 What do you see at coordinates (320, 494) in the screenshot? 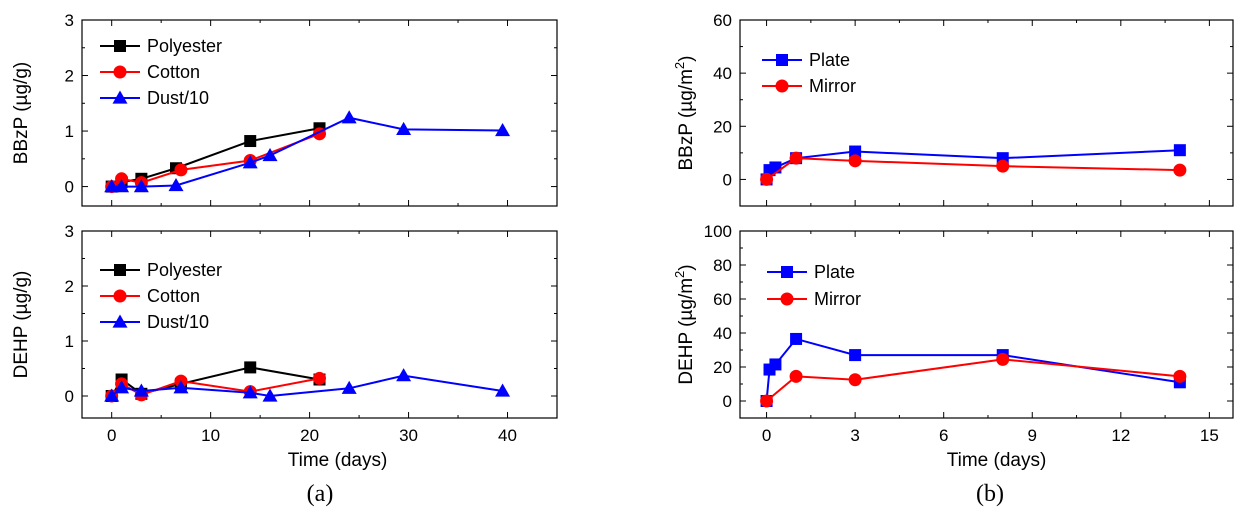
I see `panel-label-a: (a)` at bounding box center [320, 494].